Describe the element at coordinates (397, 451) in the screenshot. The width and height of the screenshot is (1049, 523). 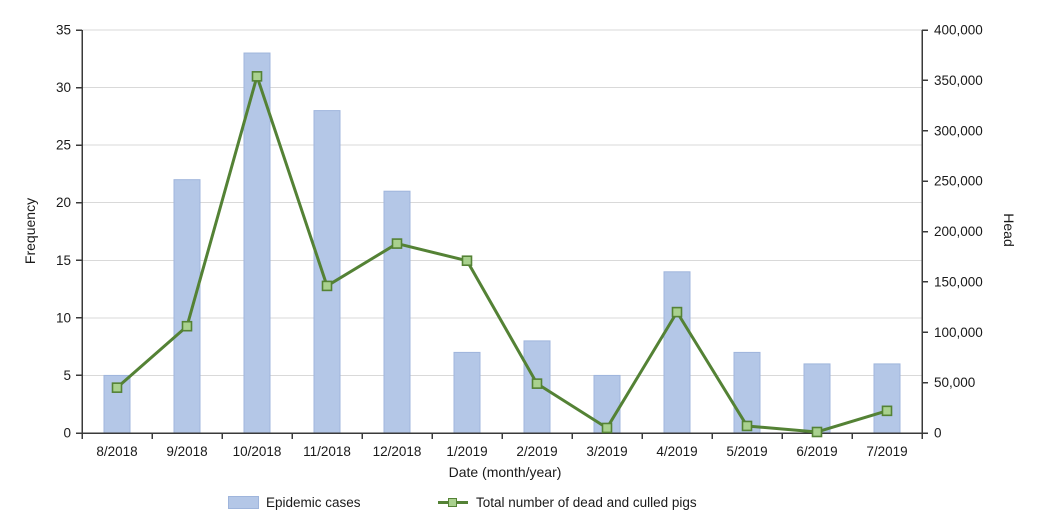
I see `category-label: 12/2018` at that location.